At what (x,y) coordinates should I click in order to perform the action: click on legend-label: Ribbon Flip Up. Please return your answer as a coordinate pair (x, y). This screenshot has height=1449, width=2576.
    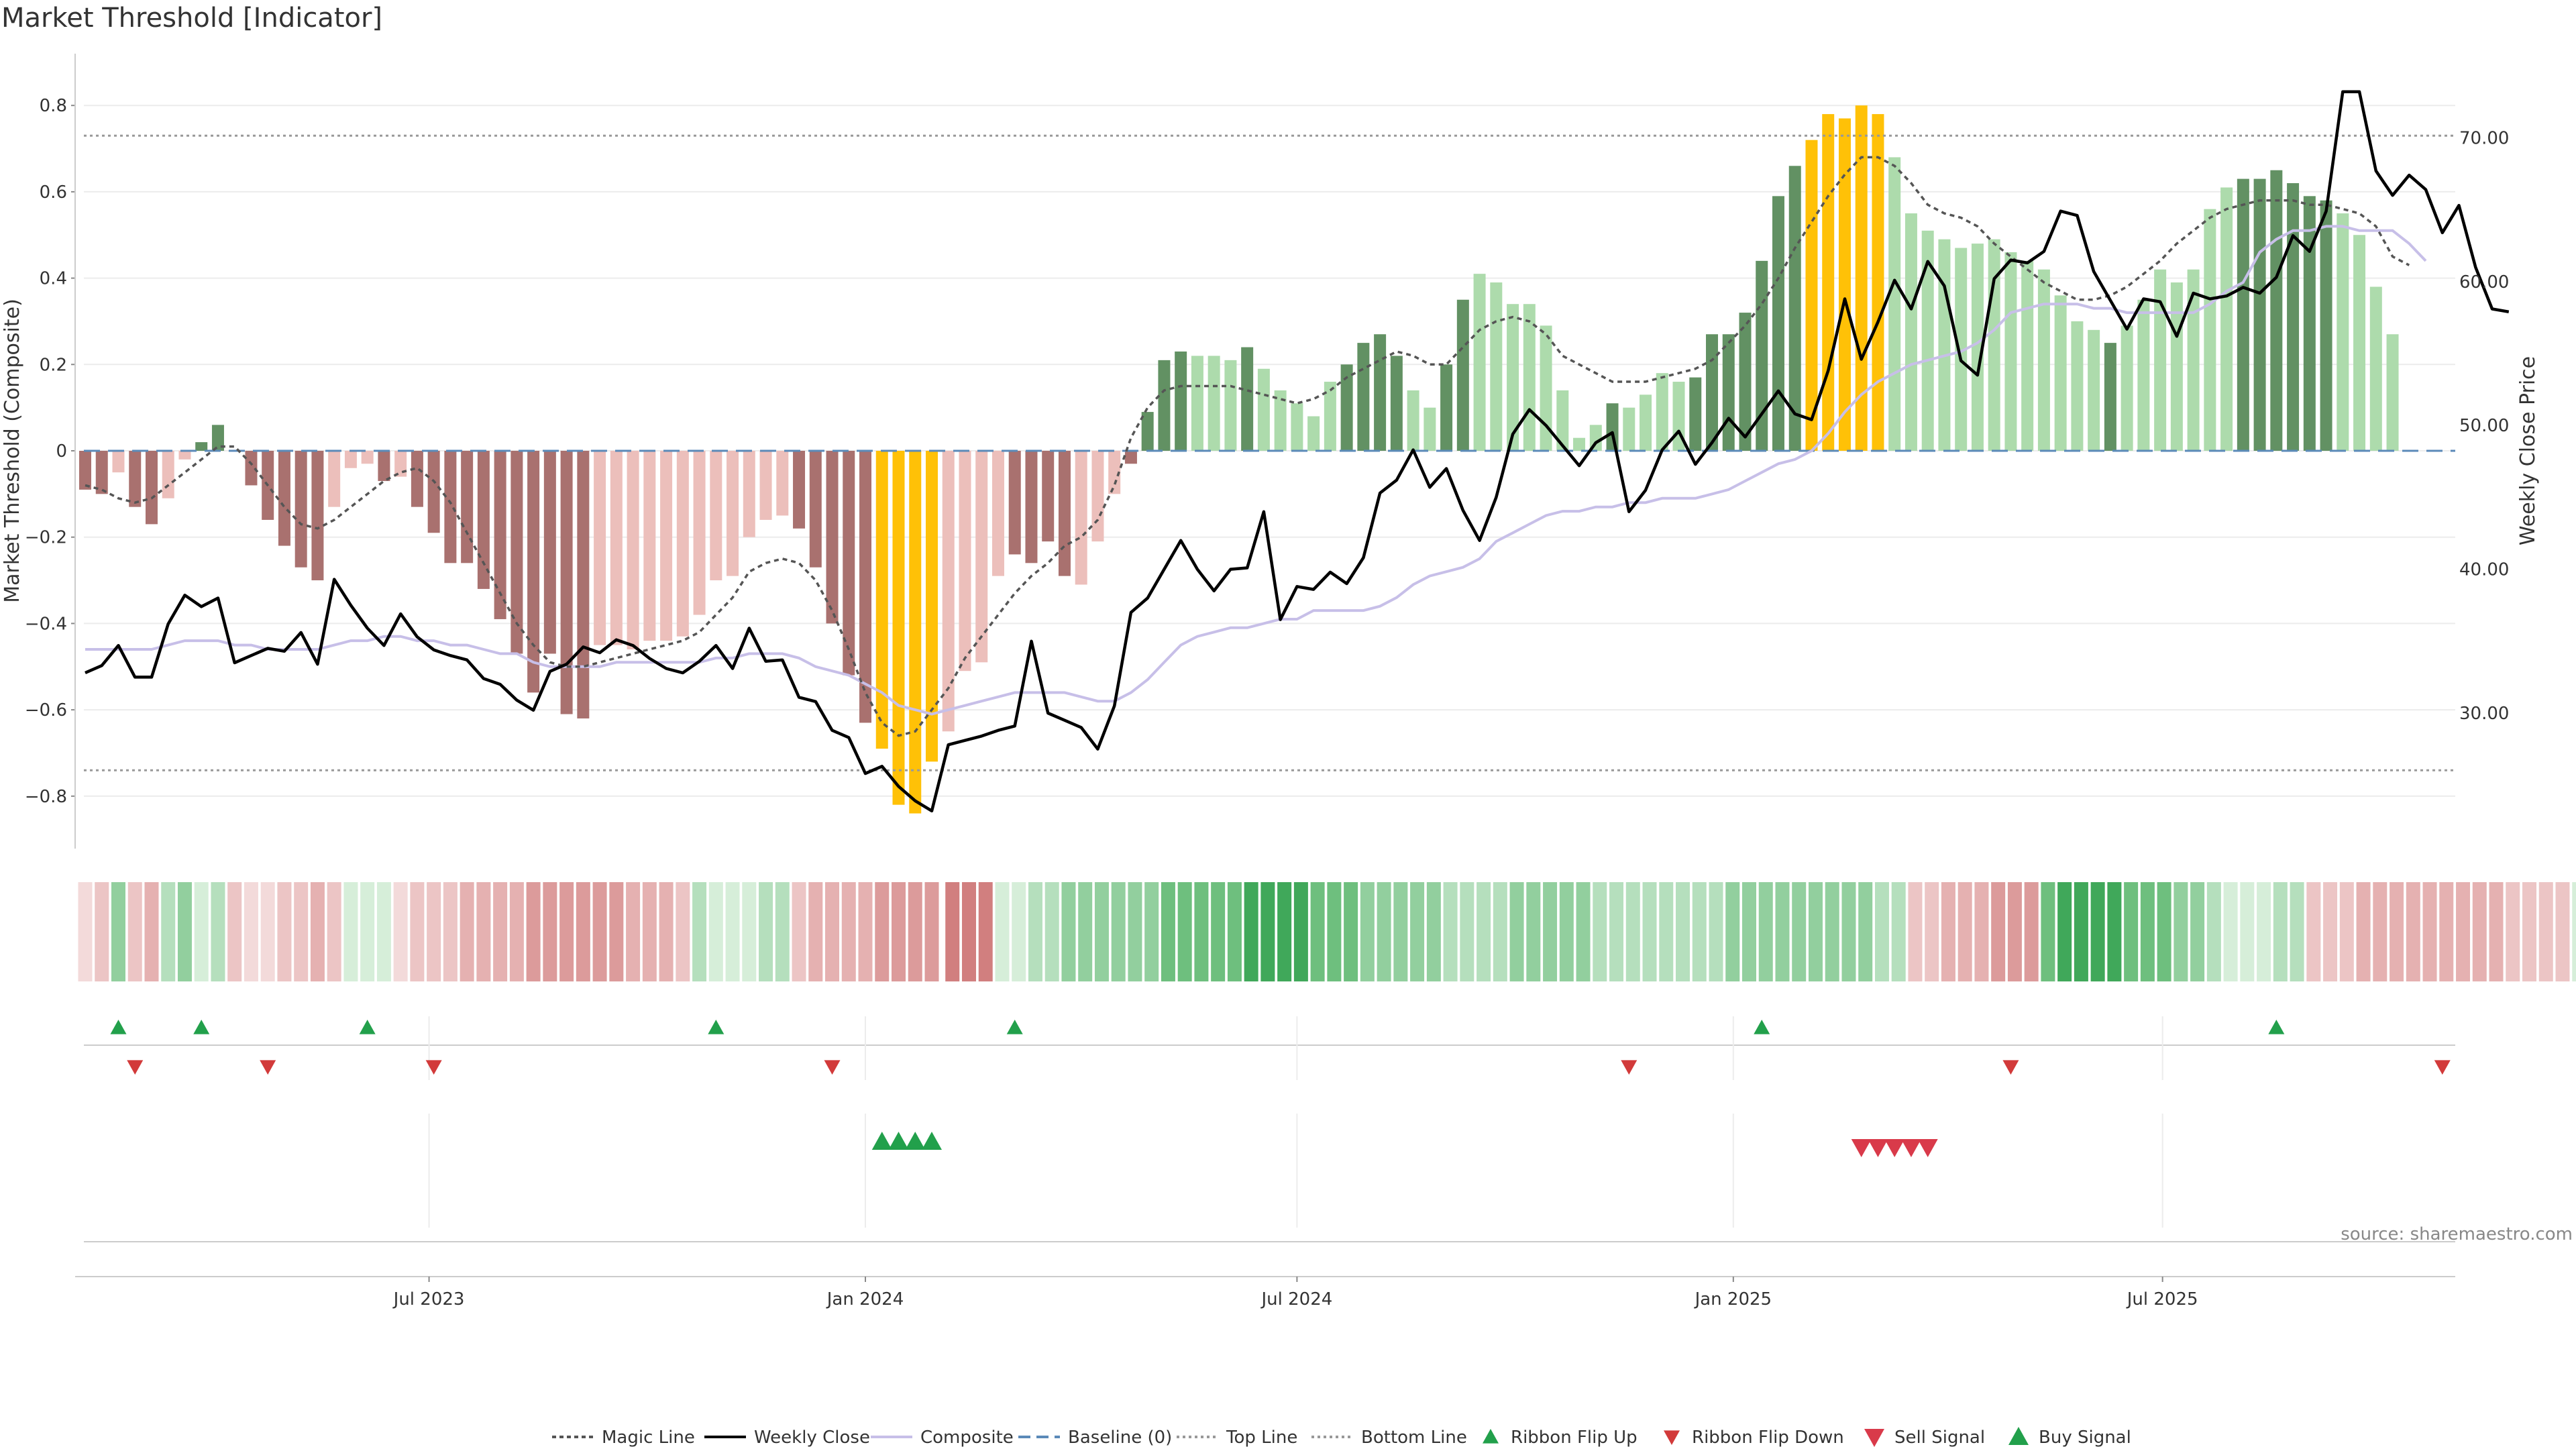
    Looking at the image, I should click on (1574, 1438).